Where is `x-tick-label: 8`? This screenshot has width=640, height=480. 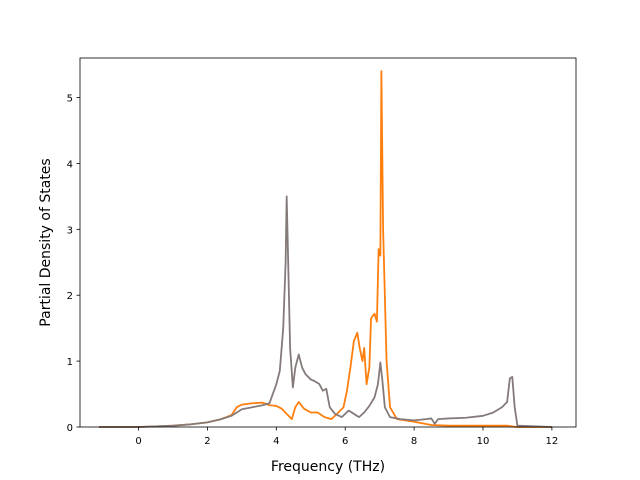 x-tick-label: 8 is located at coordinates (414, 441).